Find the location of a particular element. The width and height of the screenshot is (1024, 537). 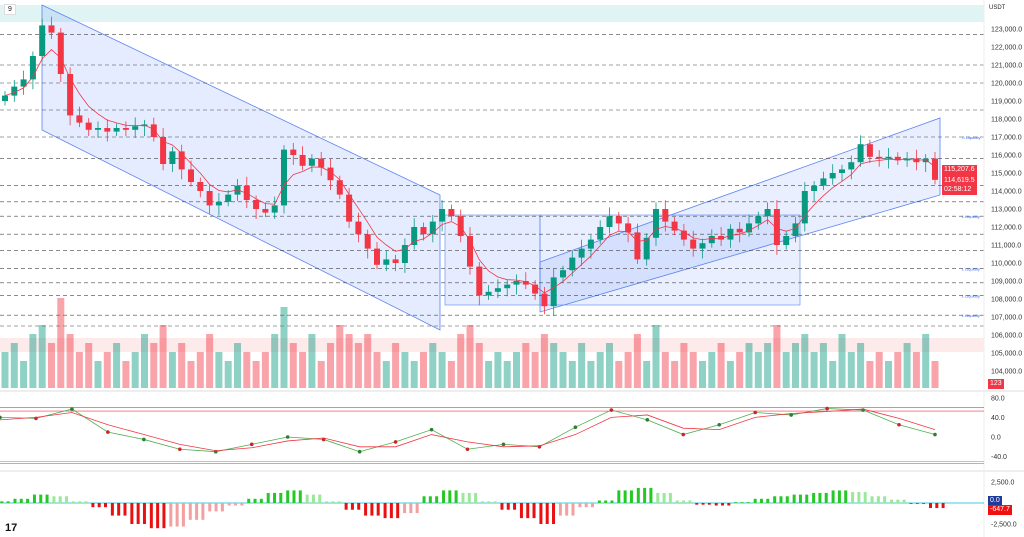

osc-tick: -40.0 is located at coordinates (999, 457).